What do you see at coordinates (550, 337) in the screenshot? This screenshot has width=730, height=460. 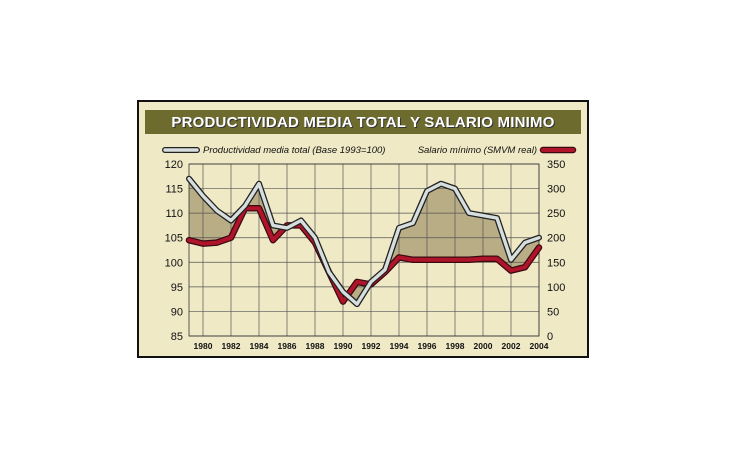 I see `y-right-tick-label: 0` at bounding box center [550, 337].